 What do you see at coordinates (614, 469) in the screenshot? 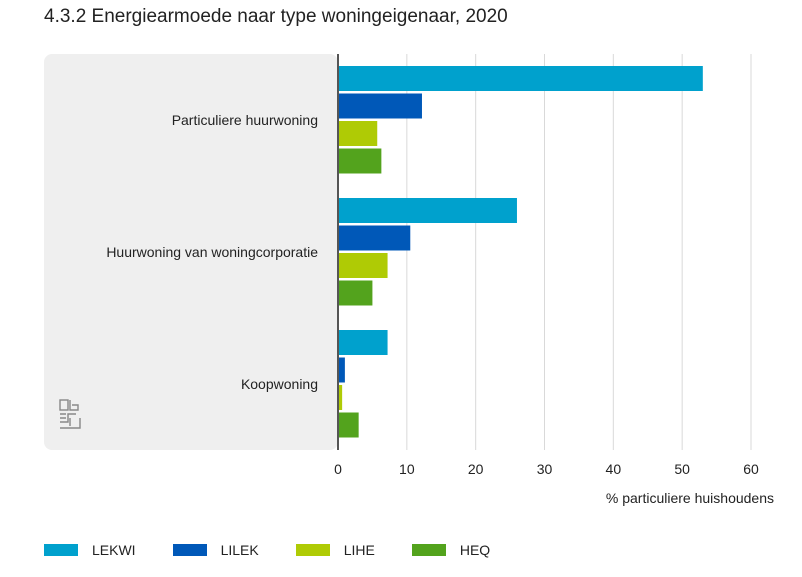
I see `x-tick-label: 40` at bounding box center [614, 469].